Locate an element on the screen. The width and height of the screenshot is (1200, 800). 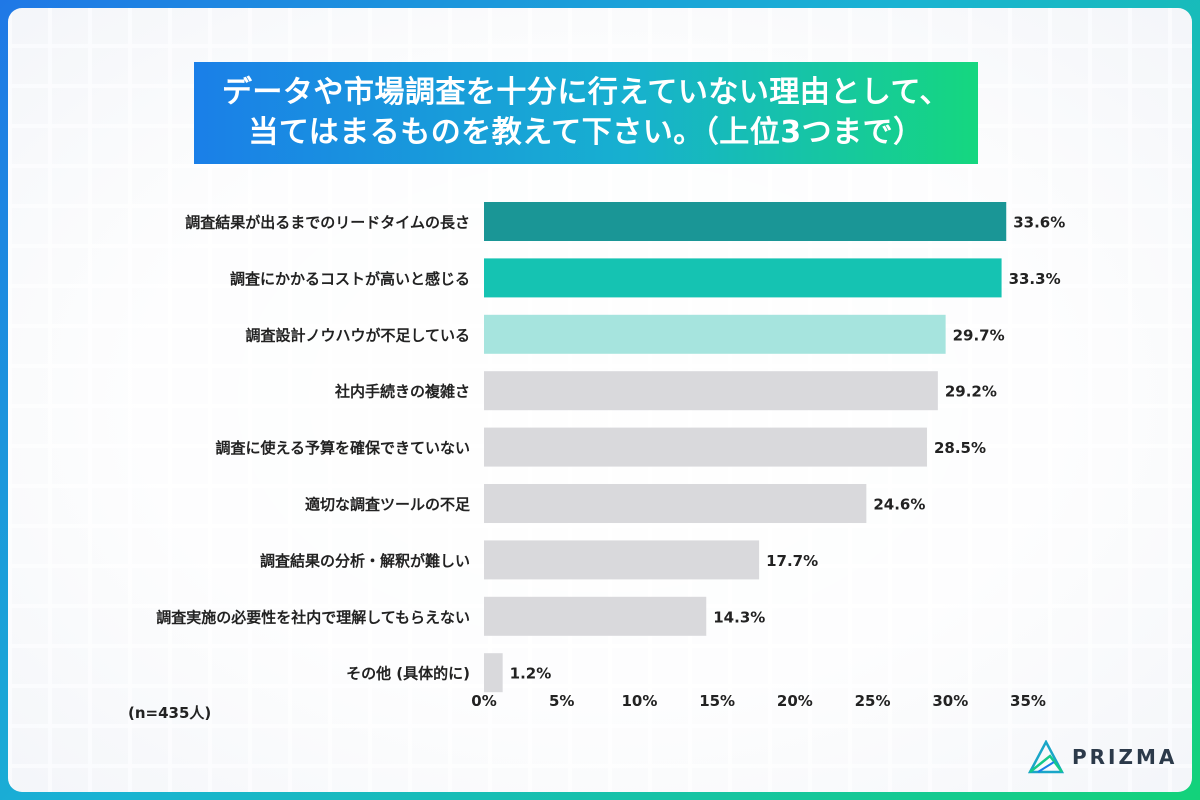
chart-title-line-1: データや市場調査を十分に行えていない理由として、 is located at coordinates (586, 92).